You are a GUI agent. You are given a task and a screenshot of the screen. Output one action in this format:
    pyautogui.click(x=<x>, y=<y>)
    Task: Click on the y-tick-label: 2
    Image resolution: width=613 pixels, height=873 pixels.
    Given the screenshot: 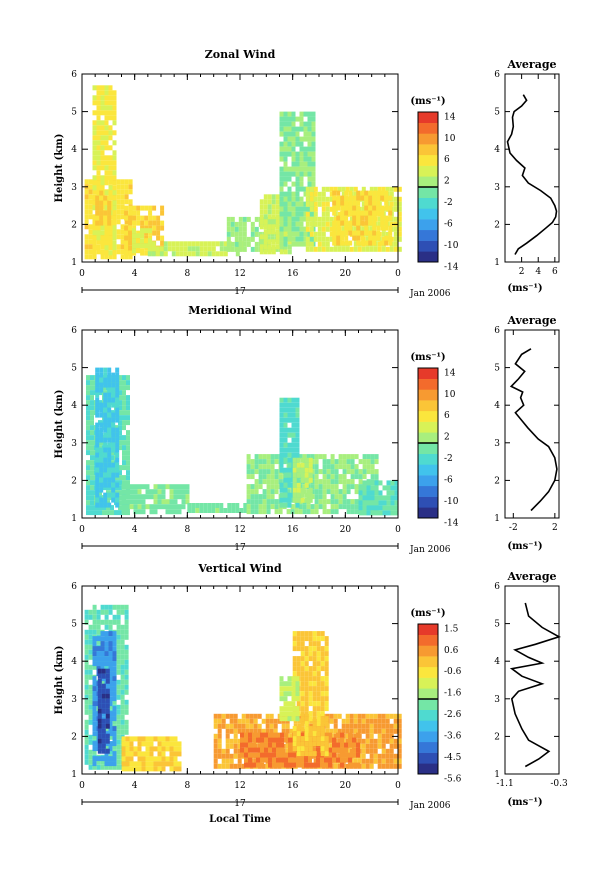 What is the action you would take?
    pyautogui.click(x=74, y=737)
    